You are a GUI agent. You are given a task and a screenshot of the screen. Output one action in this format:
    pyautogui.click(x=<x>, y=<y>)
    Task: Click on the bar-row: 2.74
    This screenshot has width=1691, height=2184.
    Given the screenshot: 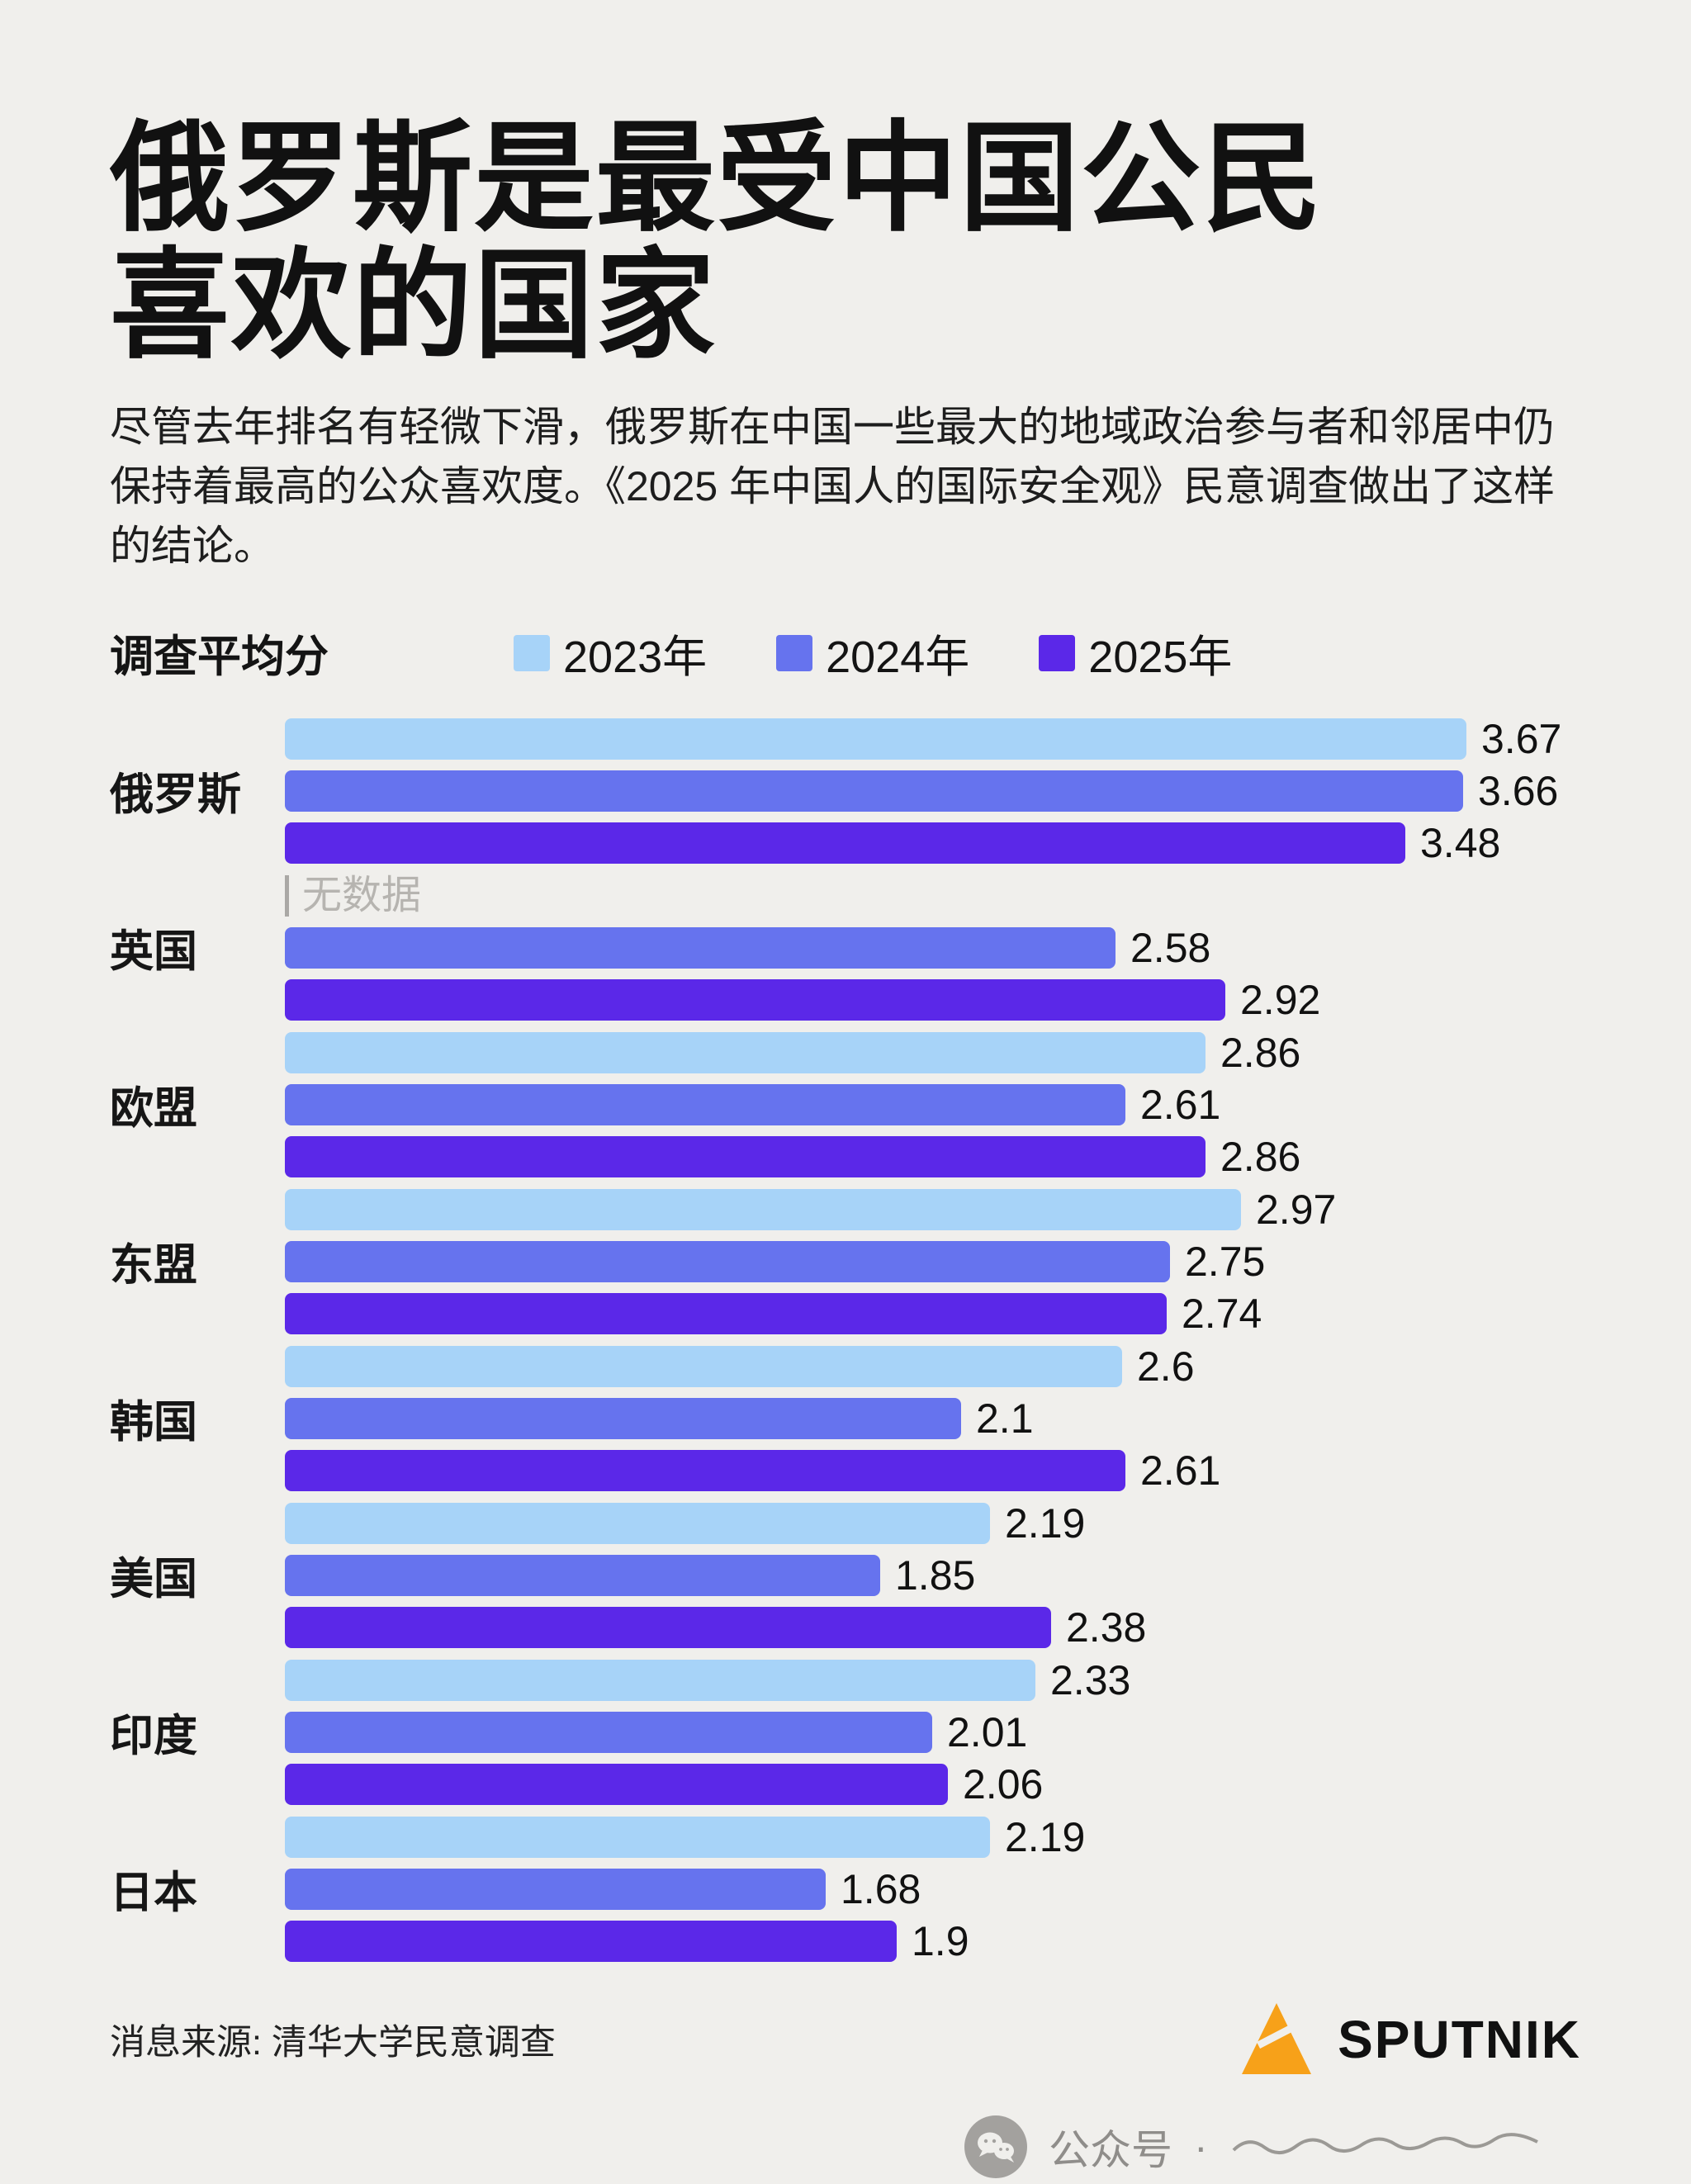 What is the action you would take?
    pyautogui.click(x=933, y=1314)
    